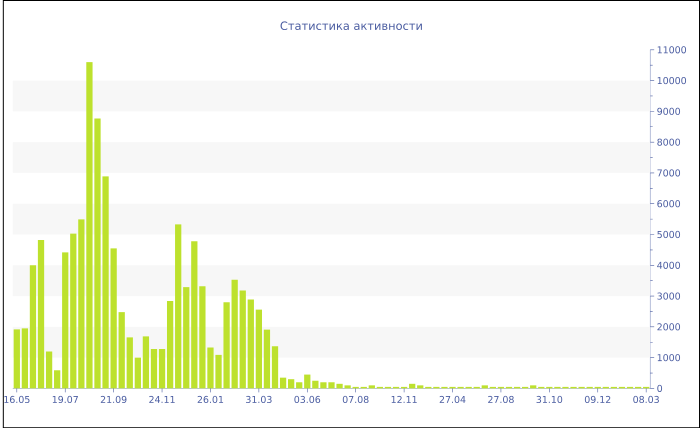 This screenshot has width=700, height=428. Describe the element at coordinates (668, 234) in the screenshot. I see `y-tick-label: 5000` at that location.